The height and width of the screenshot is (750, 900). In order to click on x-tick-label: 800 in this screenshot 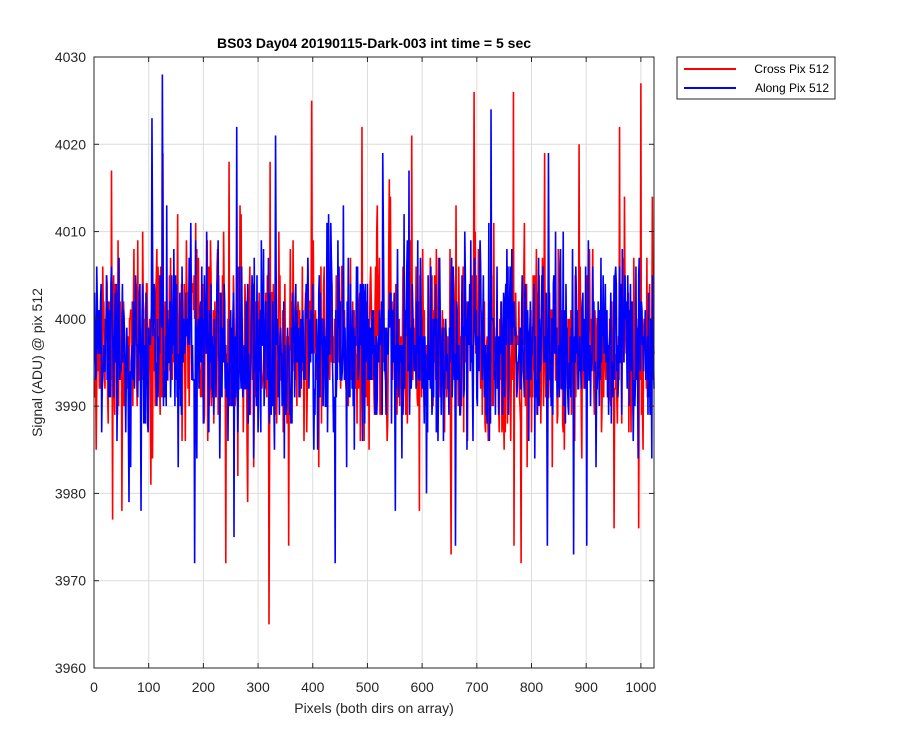, I will do `click(532, 687)`.